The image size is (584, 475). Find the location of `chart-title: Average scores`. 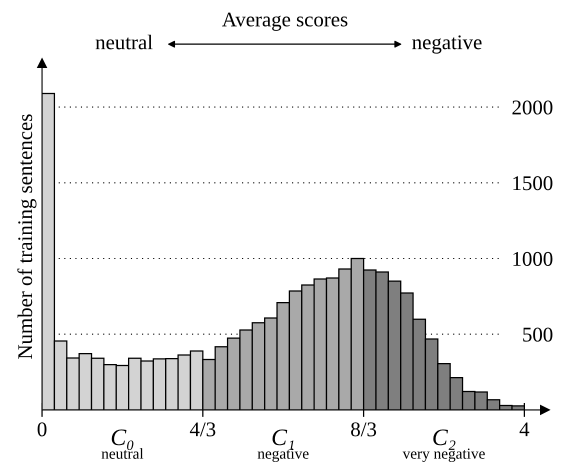

chart-title: Average scores is located at coordinates (285, 21).